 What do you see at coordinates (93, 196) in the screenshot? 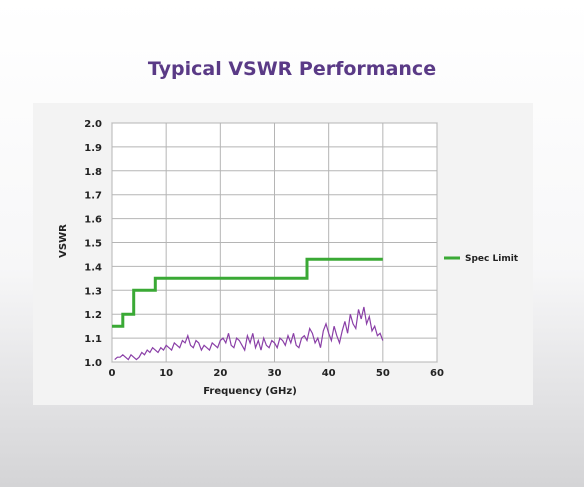
I see `y-tick-label: 1.7` at bounding box center [93, 196].